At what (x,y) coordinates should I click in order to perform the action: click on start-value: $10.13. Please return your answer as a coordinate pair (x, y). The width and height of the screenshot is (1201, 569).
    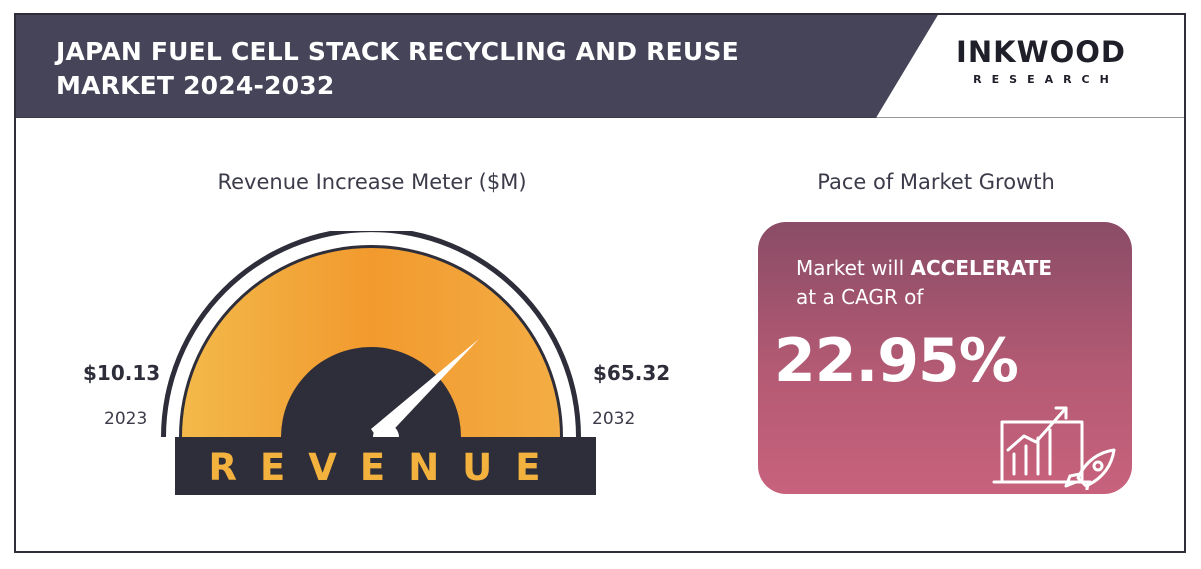
    Looking at the image, I should click on (122, 373).